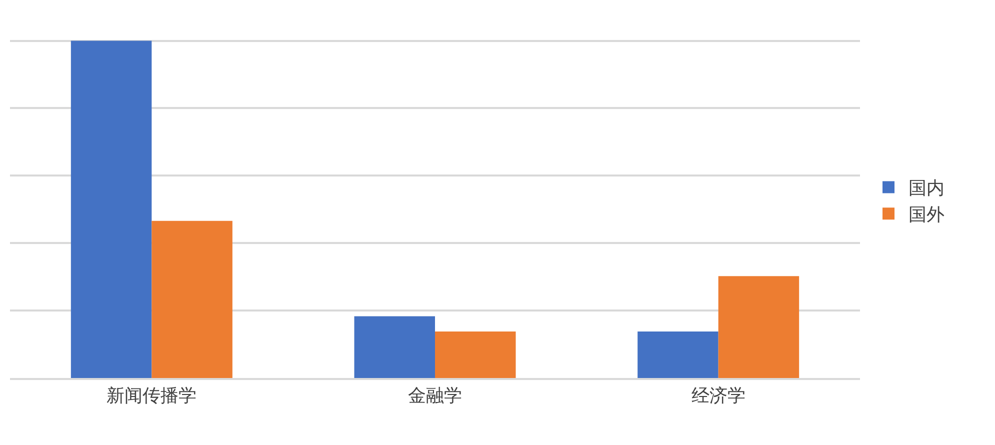 The height and width of the screenshot is (445, 995). Describe the element at coordinates (926, 215) in the screenshot. I see `legend-label: 国外` at that location.